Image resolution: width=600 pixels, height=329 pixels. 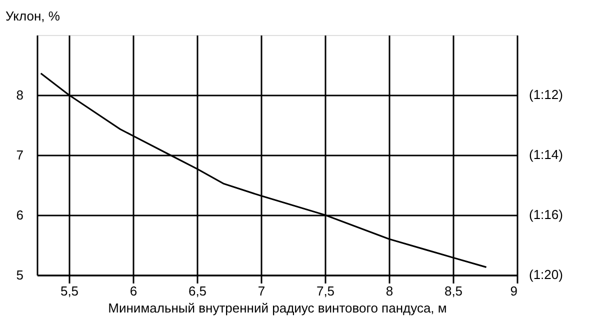 I want to click on y-tick-label: 5, so click(x=20, y=275).